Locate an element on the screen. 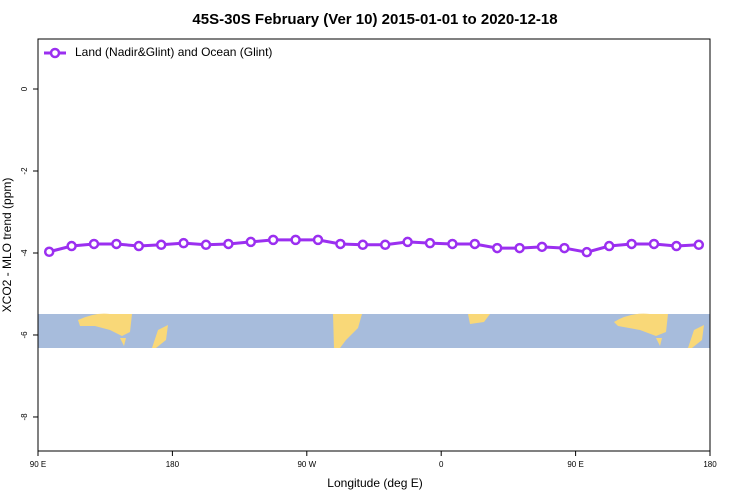 This screenshot has height=500, width=750. legend-marker is located at coordinates (55, 53).